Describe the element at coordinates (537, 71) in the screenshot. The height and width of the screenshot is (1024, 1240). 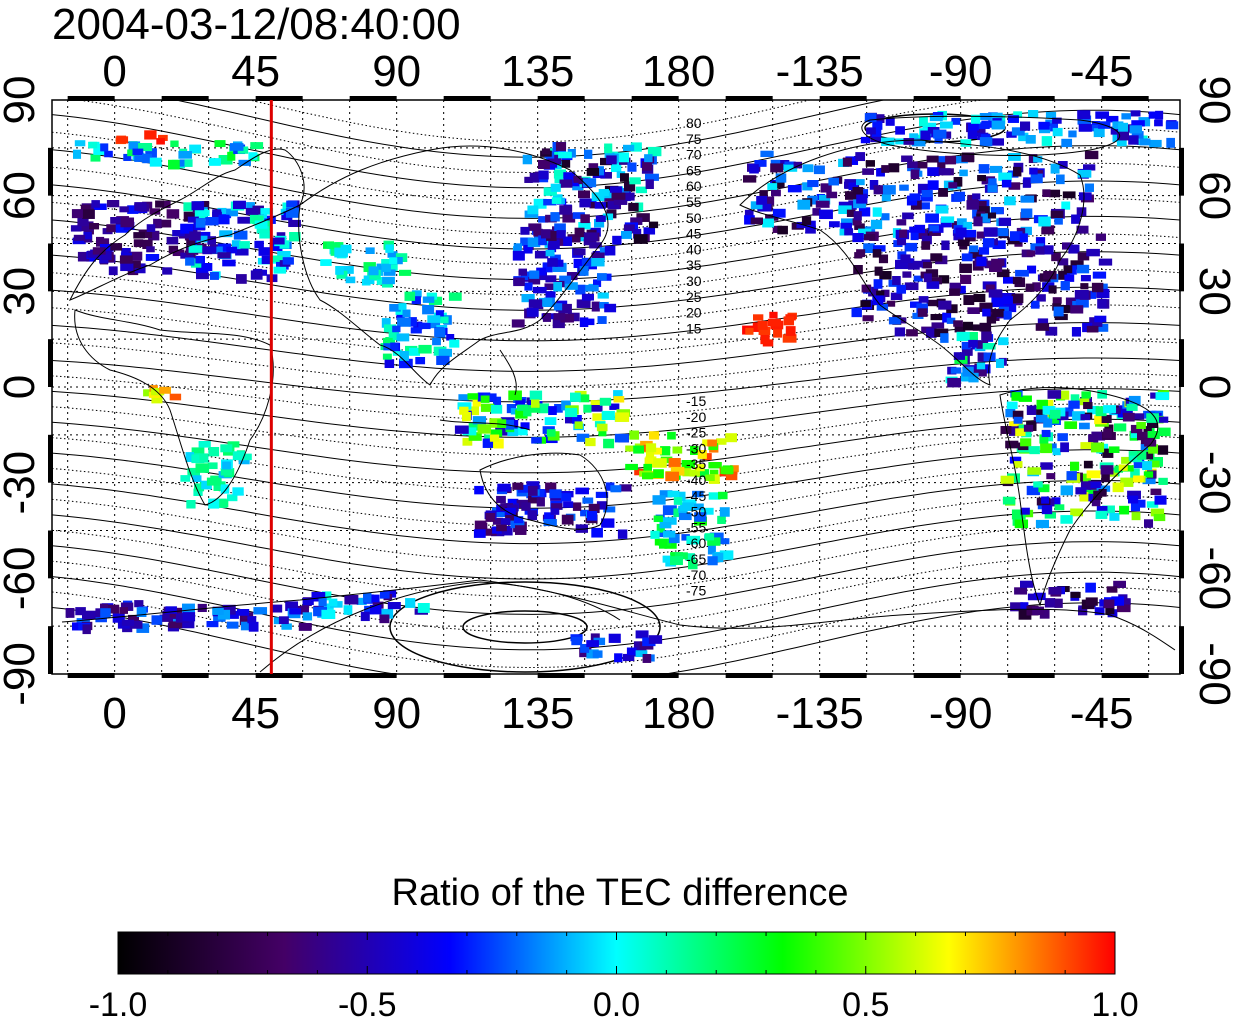
I see `lon-label-top: 135` at that location.